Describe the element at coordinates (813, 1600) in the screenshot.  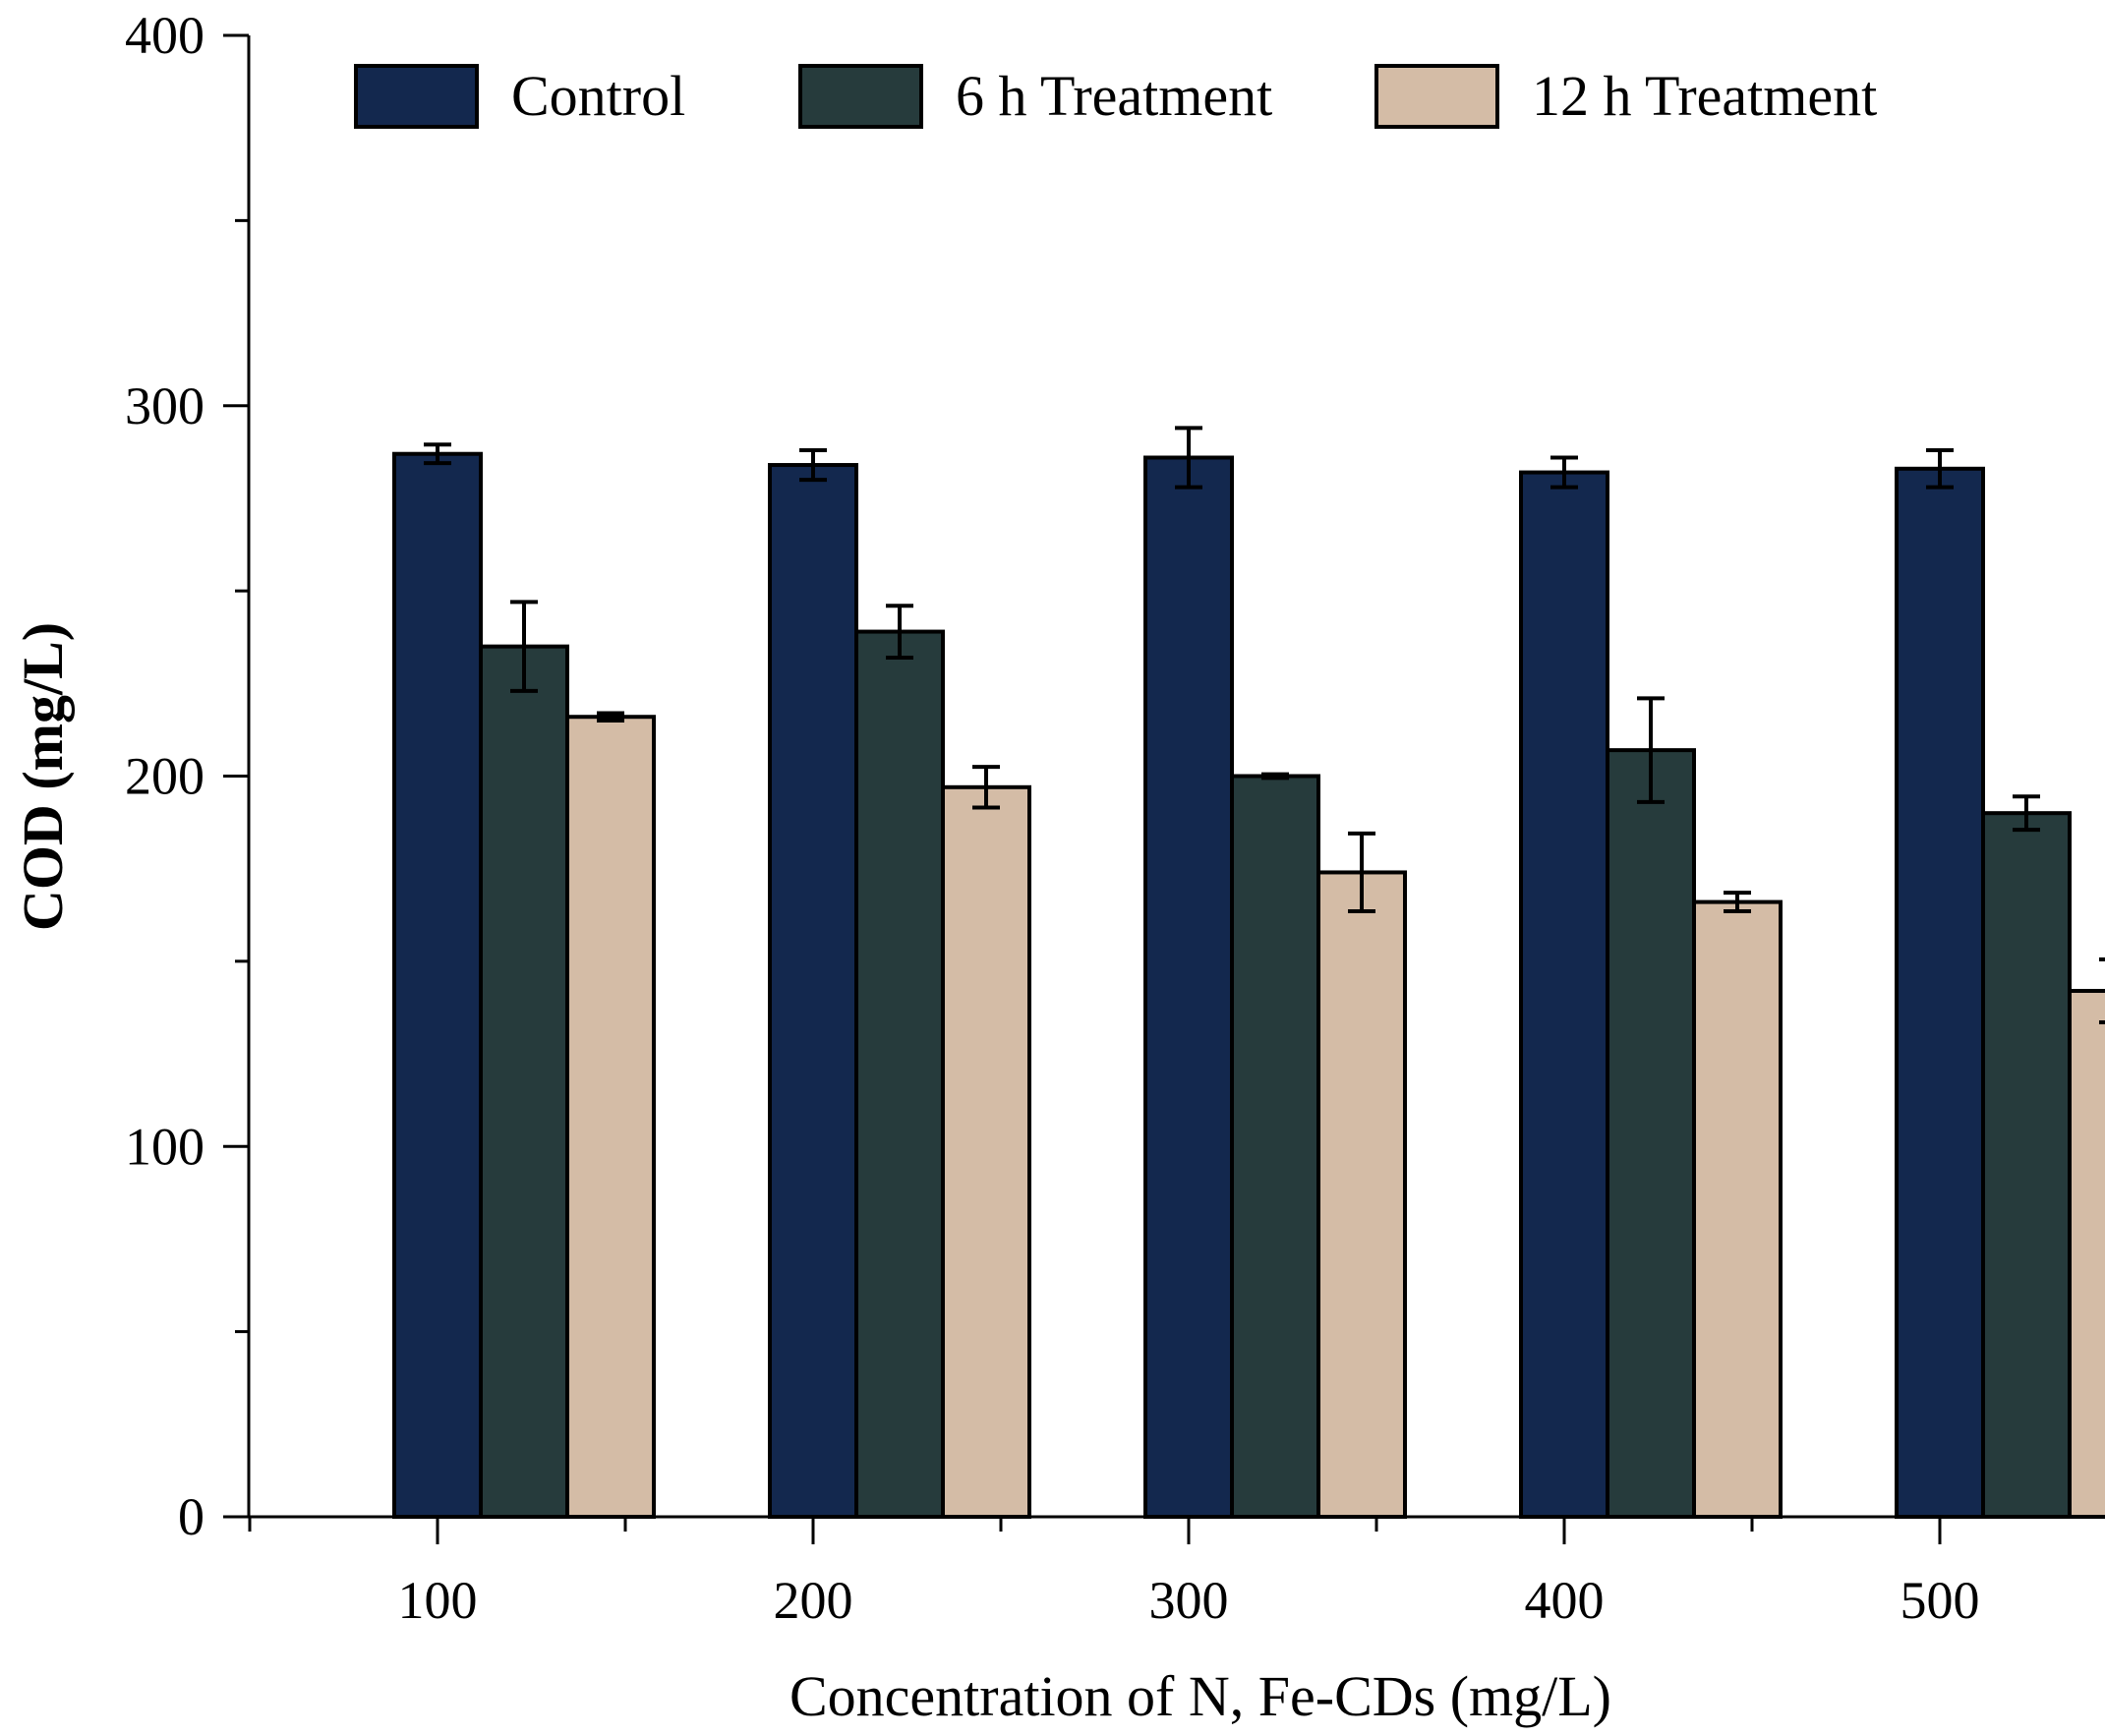
I see `x-tick-label-200: 200` at that location.